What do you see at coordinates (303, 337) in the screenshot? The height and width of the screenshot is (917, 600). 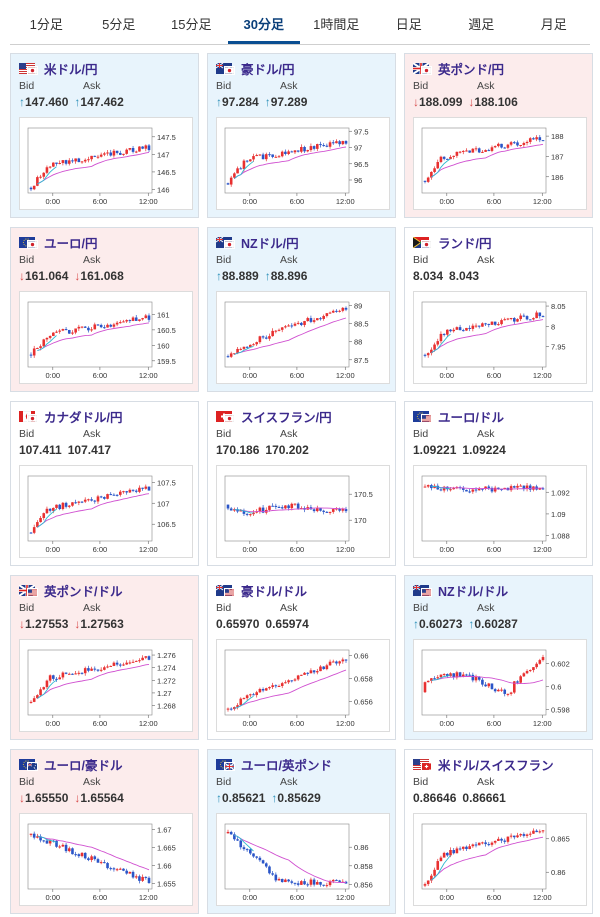 I see `candlestick-chart: 87.5 88 88.5 89 0:00 6:00 12:00` at bounding box center [303, 337].